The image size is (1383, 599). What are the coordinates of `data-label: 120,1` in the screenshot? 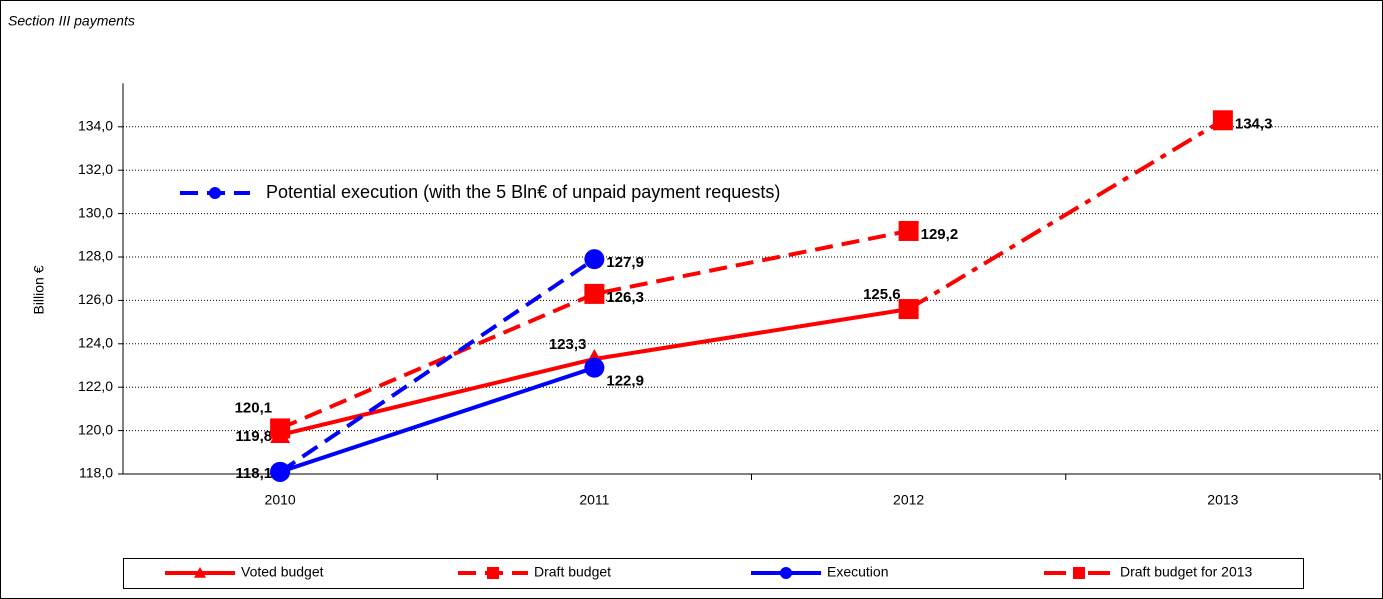 It's located at (254, 407).